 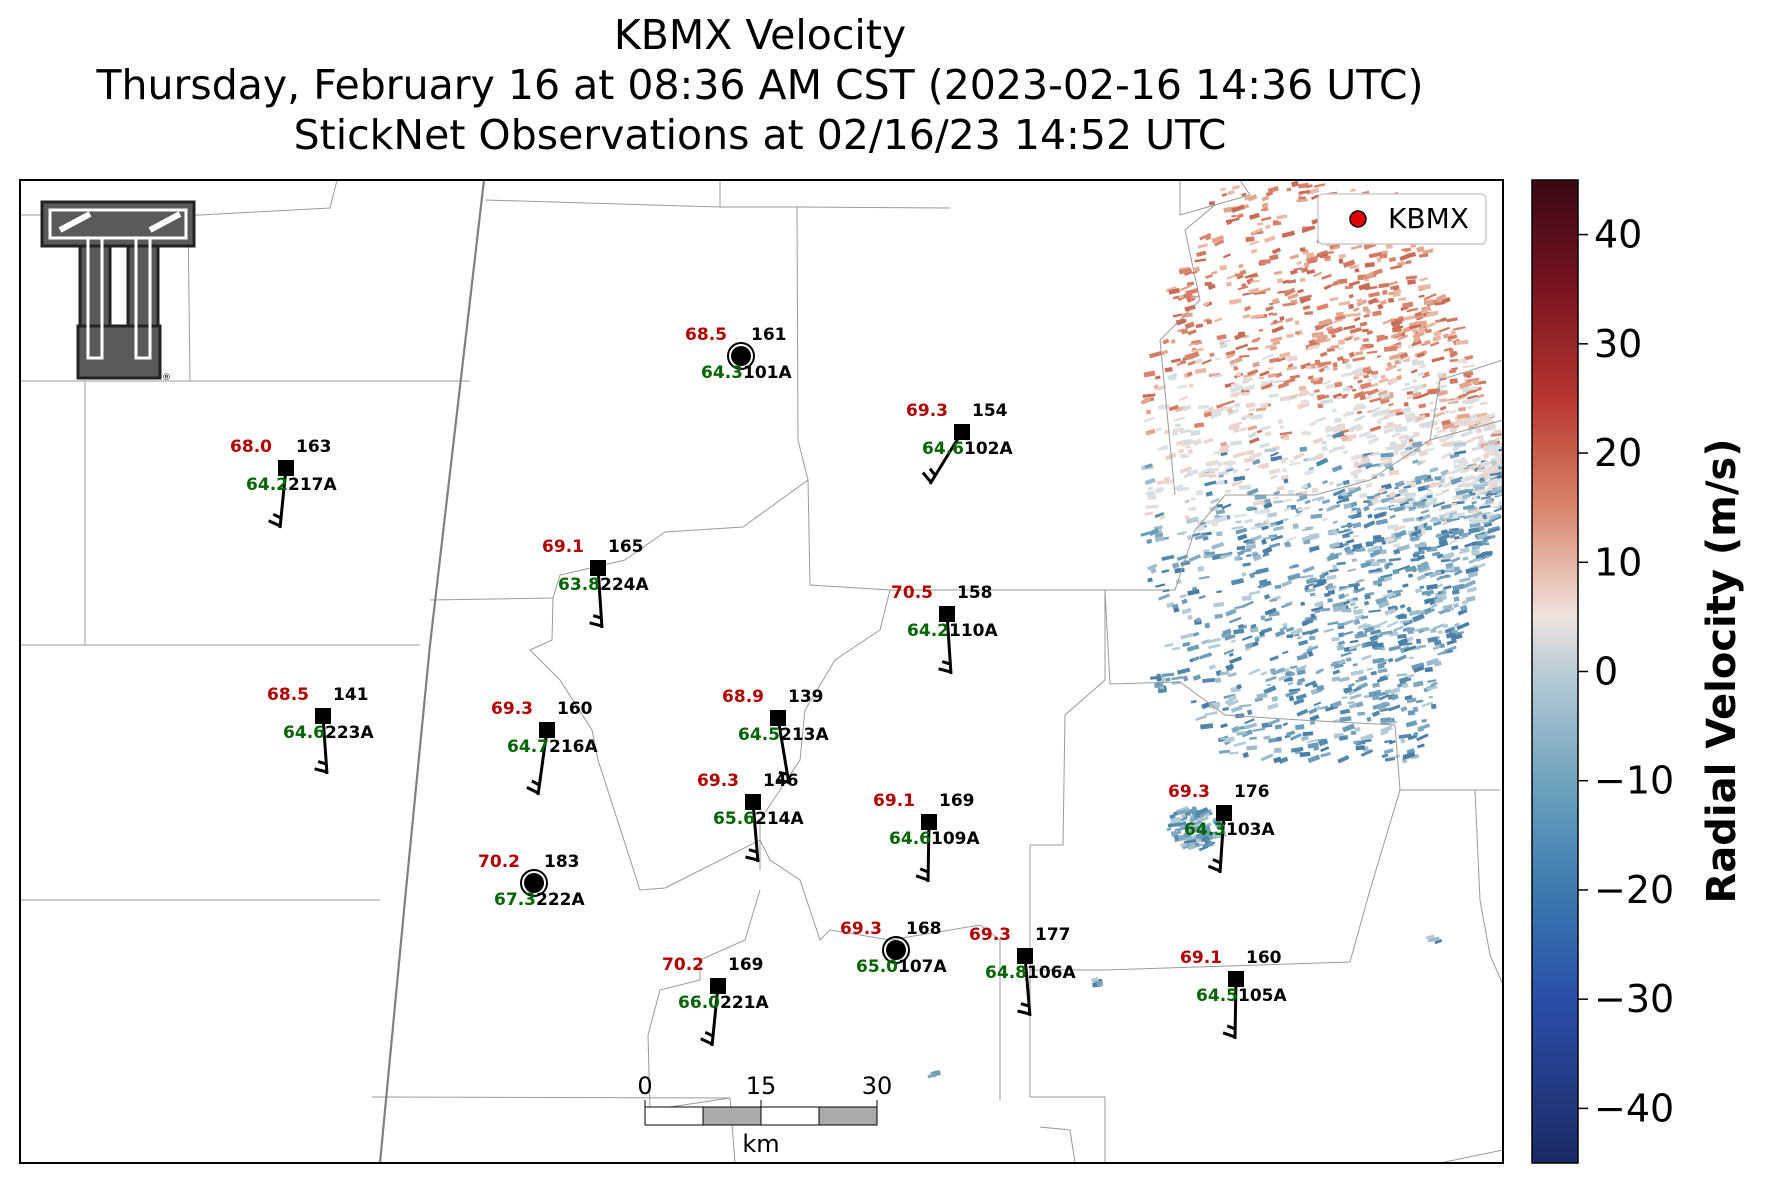 What do you see at coordinates (118, 291) in the screenshot?
I see `texas-tech-logo: ®` at bounding box center [118, 291].